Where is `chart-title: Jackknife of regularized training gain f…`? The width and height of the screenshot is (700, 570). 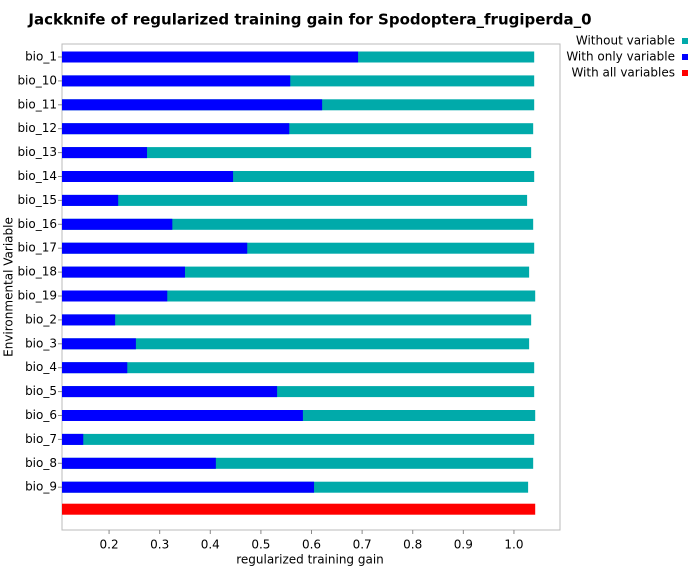
chart-title: Jackknife of regularized training gain f… is located at coordinates (309, 20).